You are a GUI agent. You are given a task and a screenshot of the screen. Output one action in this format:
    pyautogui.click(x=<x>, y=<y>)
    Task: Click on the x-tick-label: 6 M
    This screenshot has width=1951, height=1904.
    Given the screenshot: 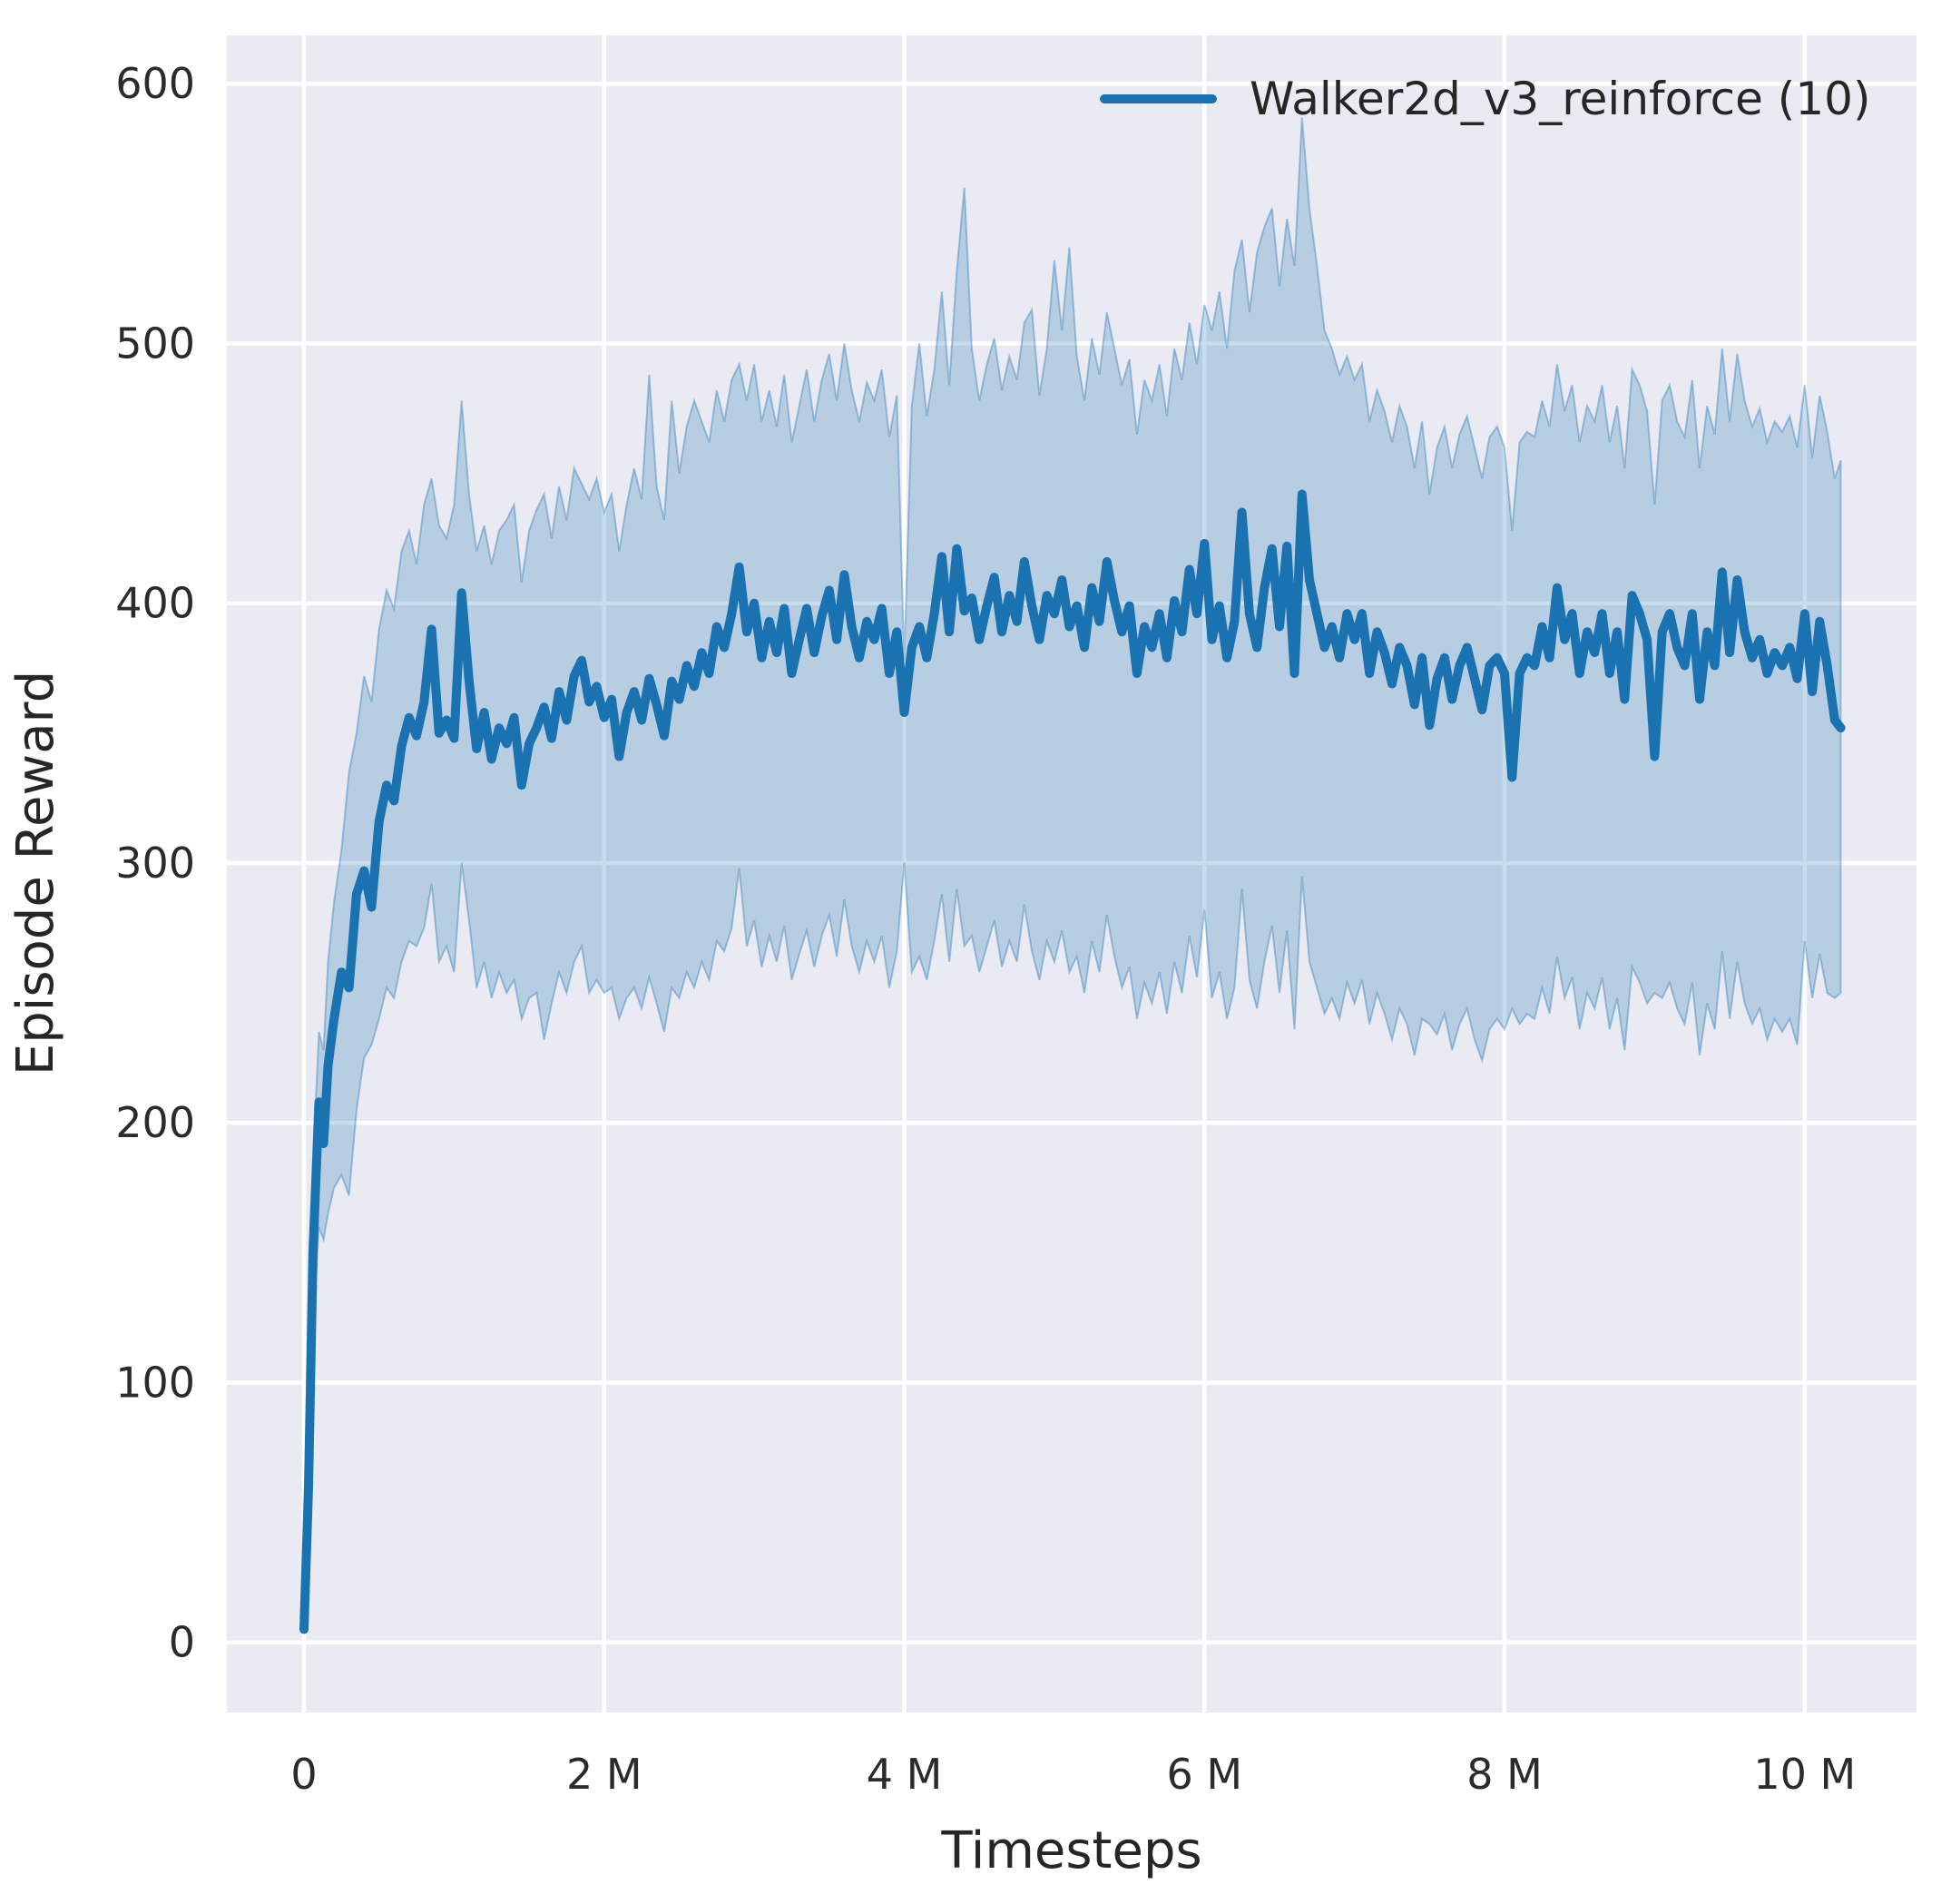 What is the action you would take?
    pyautogui.click(x=1205, y=1774)
    